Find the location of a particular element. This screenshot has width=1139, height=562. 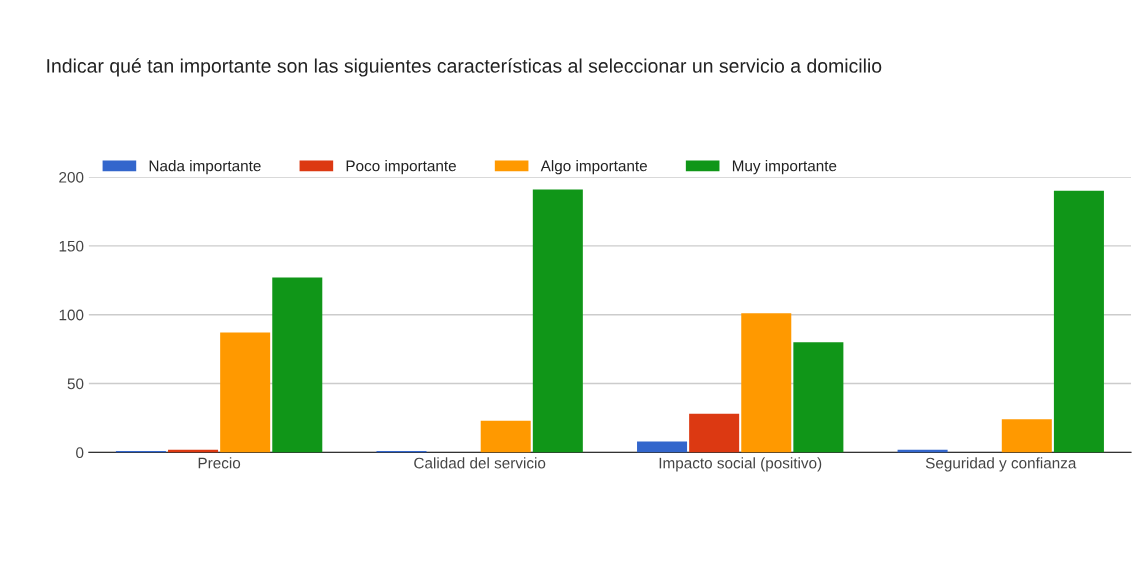

y-tick-label: 0 is located at coordinates (80, 453).